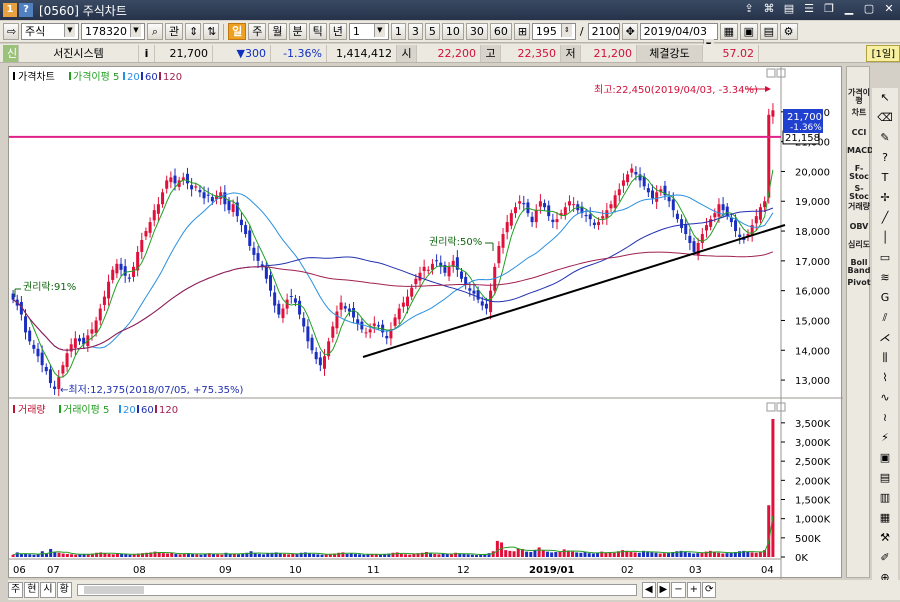 The image size is (900, 602). I want to click on close-icon: ✕, so click(889, 8).